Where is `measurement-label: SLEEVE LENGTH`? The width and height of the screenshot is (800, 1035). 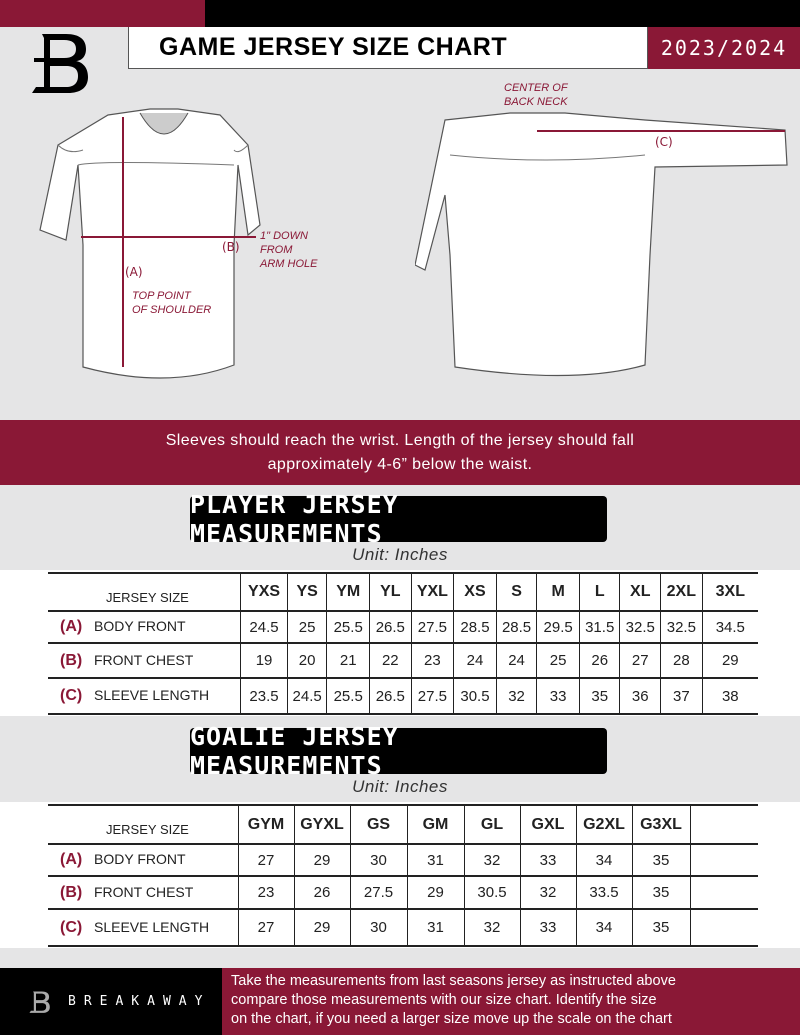
measurement-label: SLEEVE LENGTH is located at coordinates (152, 695).